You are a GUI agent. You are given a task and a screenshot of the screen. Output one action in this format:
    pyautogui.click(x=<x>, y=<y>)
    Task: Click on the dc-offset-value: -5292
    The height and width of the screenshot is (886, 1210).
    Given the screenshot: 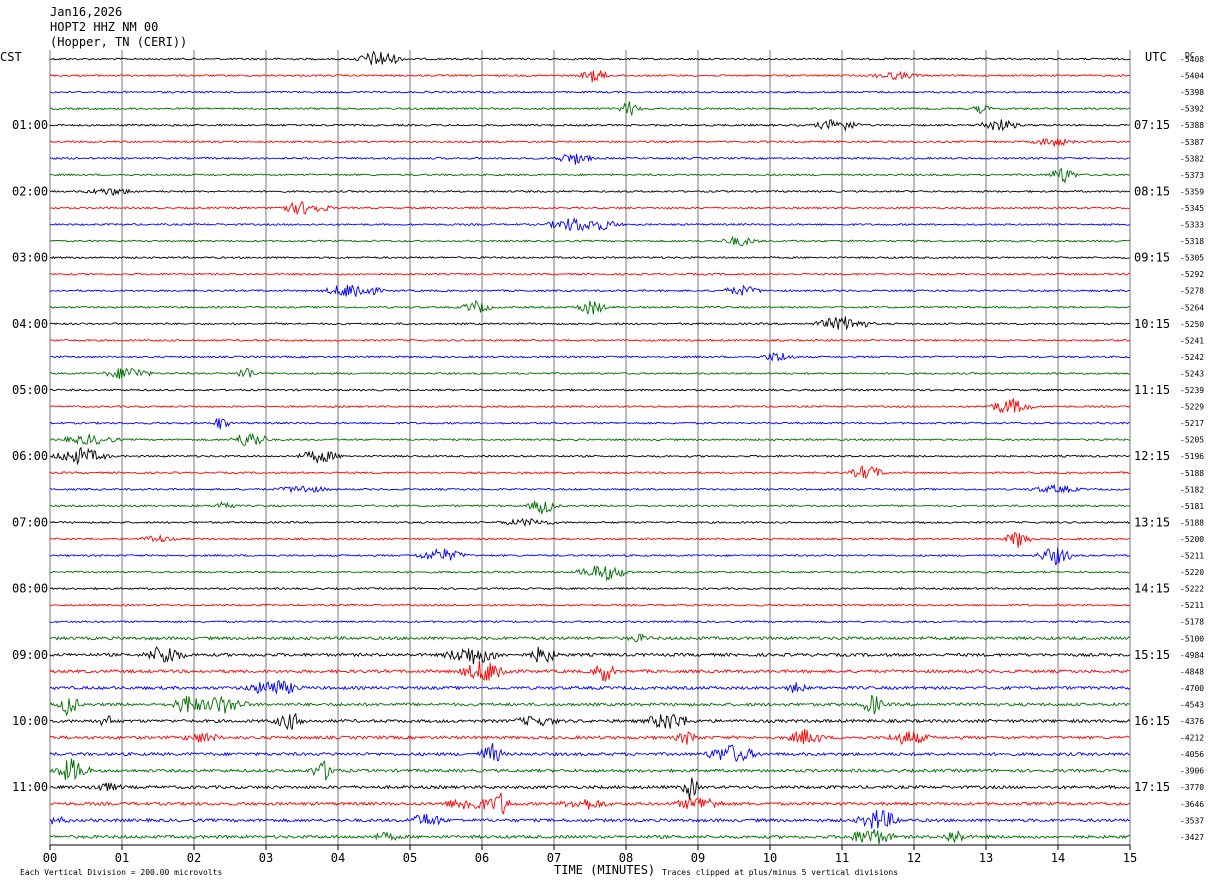 What is the action you would take?
    pyautogui.click(x=1192, y=274)
    